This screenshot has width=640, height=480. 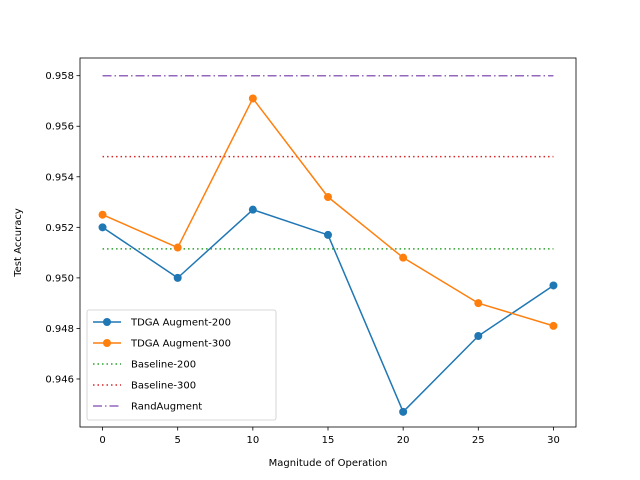 I want to click on x-tick-label: 5, so click(x=178, y=440).